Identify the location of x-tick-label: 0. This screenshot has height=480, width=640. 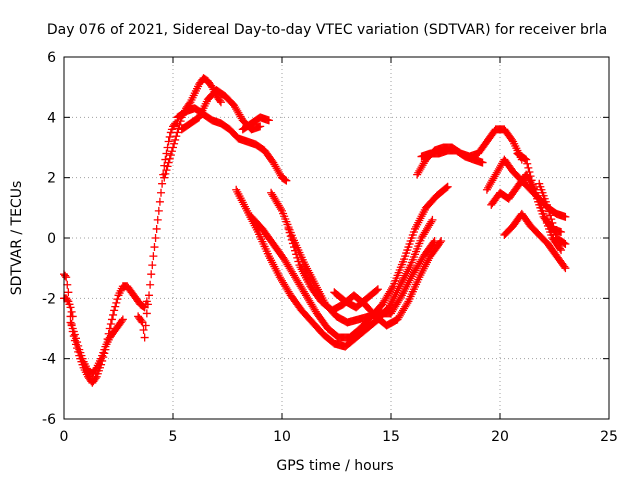
(64, 437).